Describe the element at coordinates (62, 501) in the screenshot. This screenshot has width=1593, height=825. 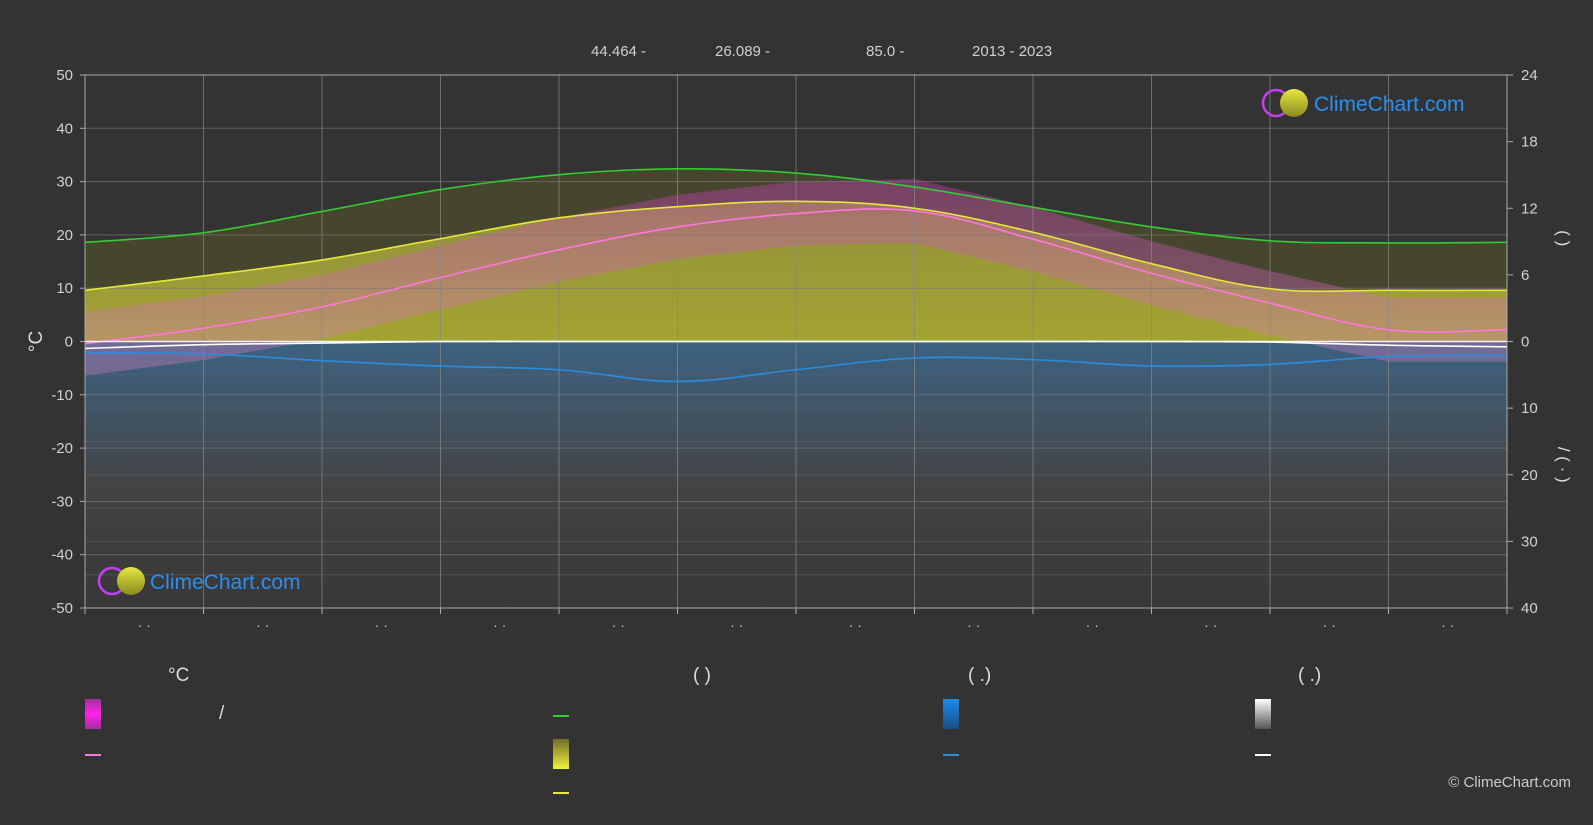
I see `y-tick-left: -30` at that location.